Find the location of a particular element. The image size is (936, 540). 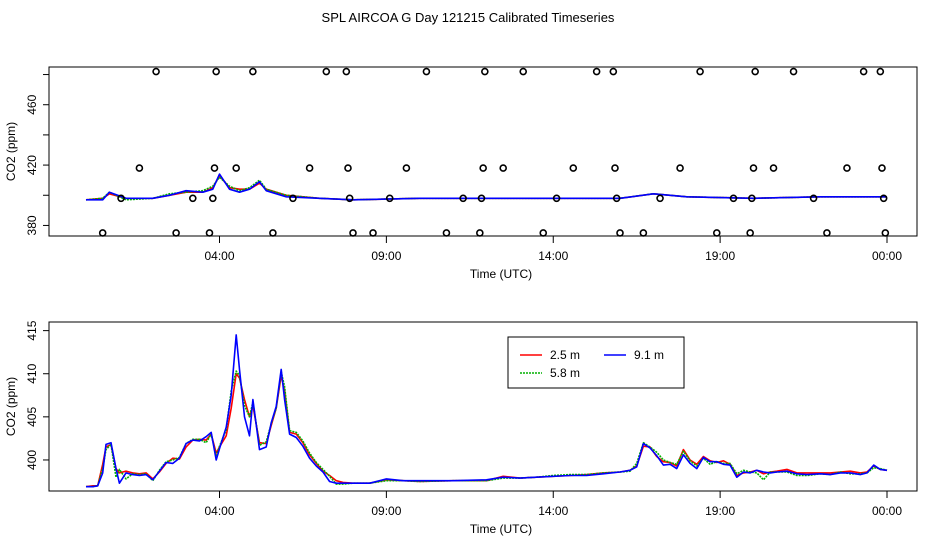

y-tick-label: 405 is located at coordinates (32, 417).